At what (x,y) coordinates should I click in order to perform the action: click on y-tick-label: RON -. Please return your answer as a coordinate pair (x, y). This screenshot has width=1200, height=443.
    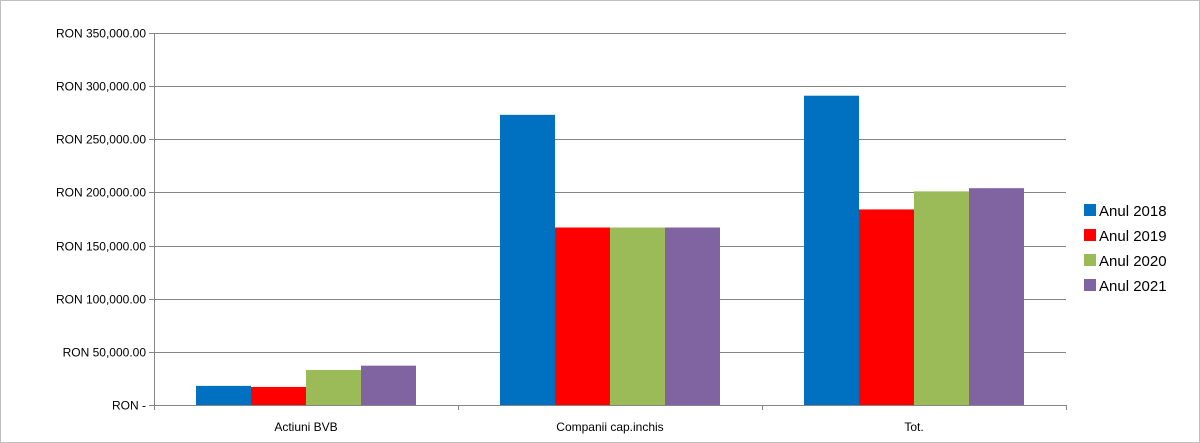
    Looking at the image, I should click on (129, 406).